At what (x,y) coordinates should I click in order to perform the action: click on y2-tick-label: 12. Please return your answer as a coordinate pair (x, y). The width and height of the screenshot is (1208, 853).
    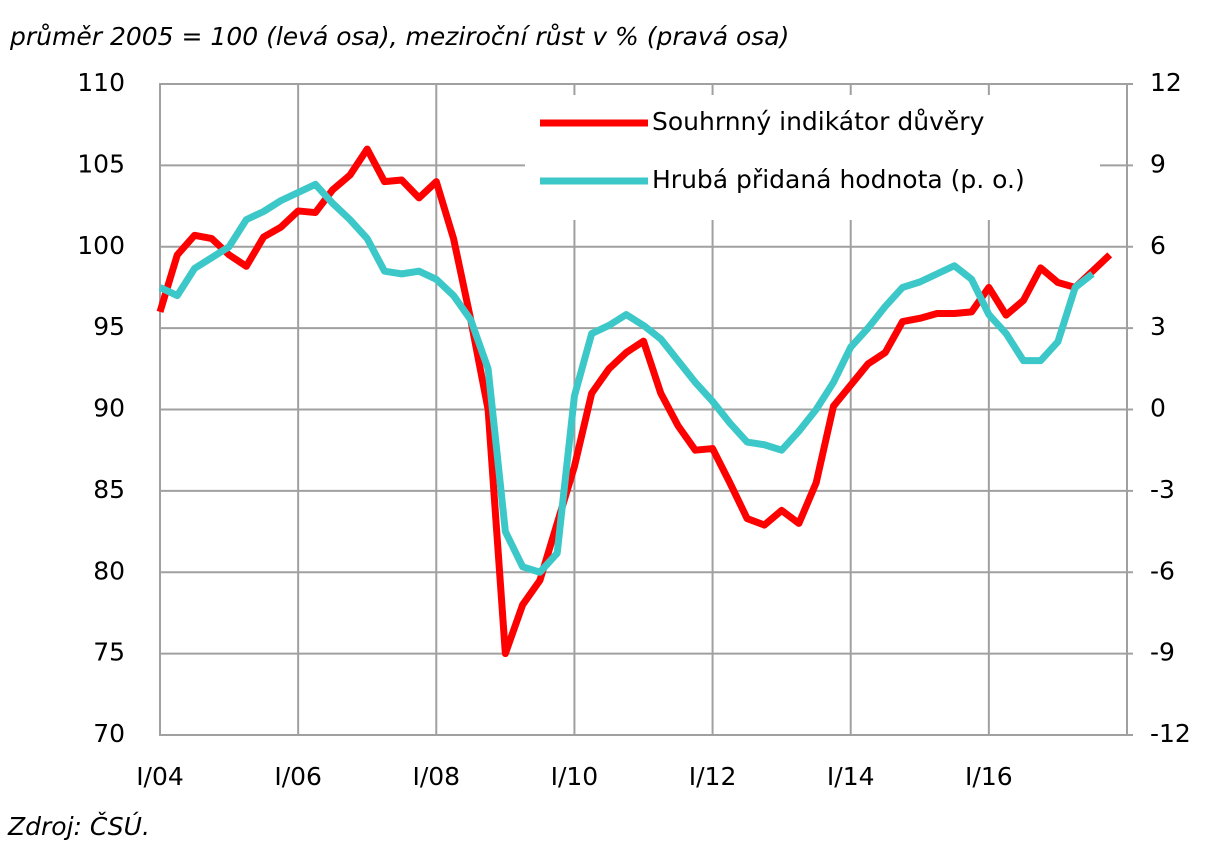
    Looking at the image, I should click on (1166, 82).